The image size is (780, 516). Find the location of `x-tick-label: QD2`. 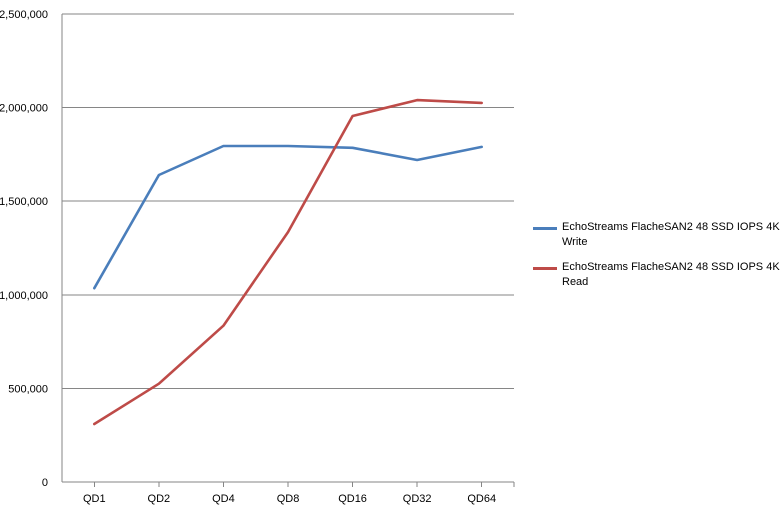

x-tick-label: QD2 is located at coordinates (159, 499).